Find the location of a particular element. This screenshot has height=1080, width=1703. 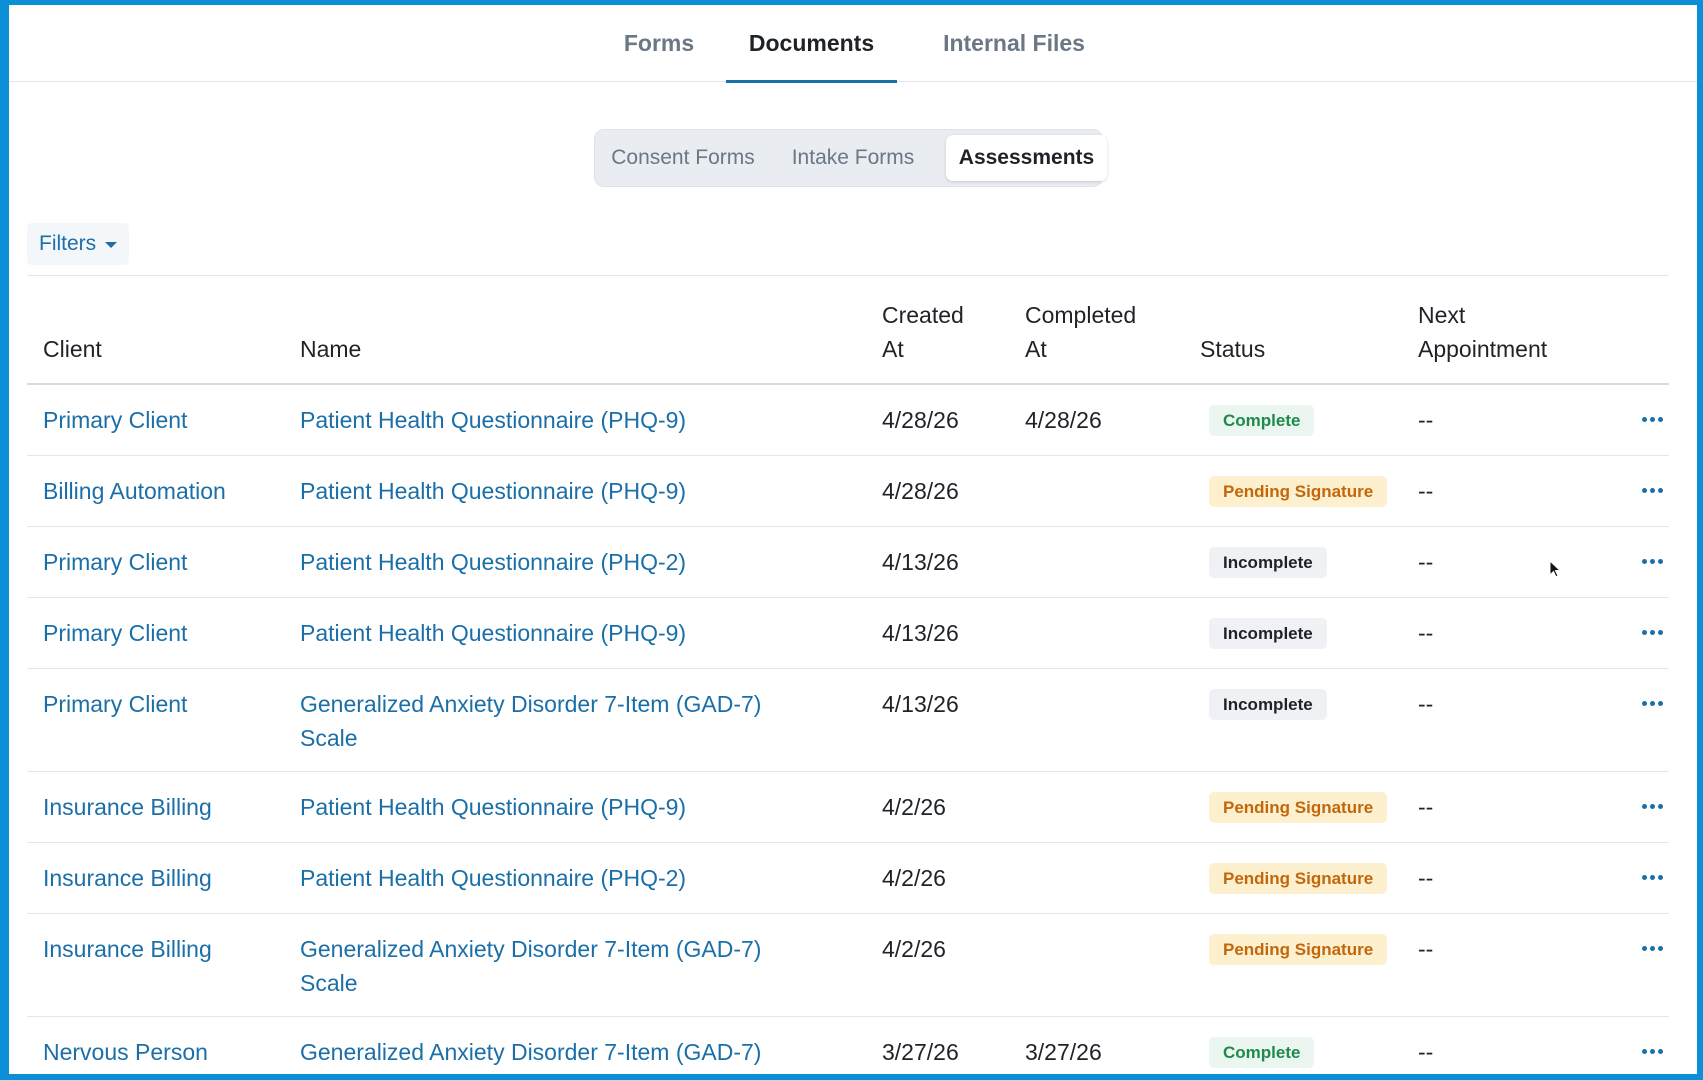

column-header-created-at: Created At is located at coordinates (923, 332).